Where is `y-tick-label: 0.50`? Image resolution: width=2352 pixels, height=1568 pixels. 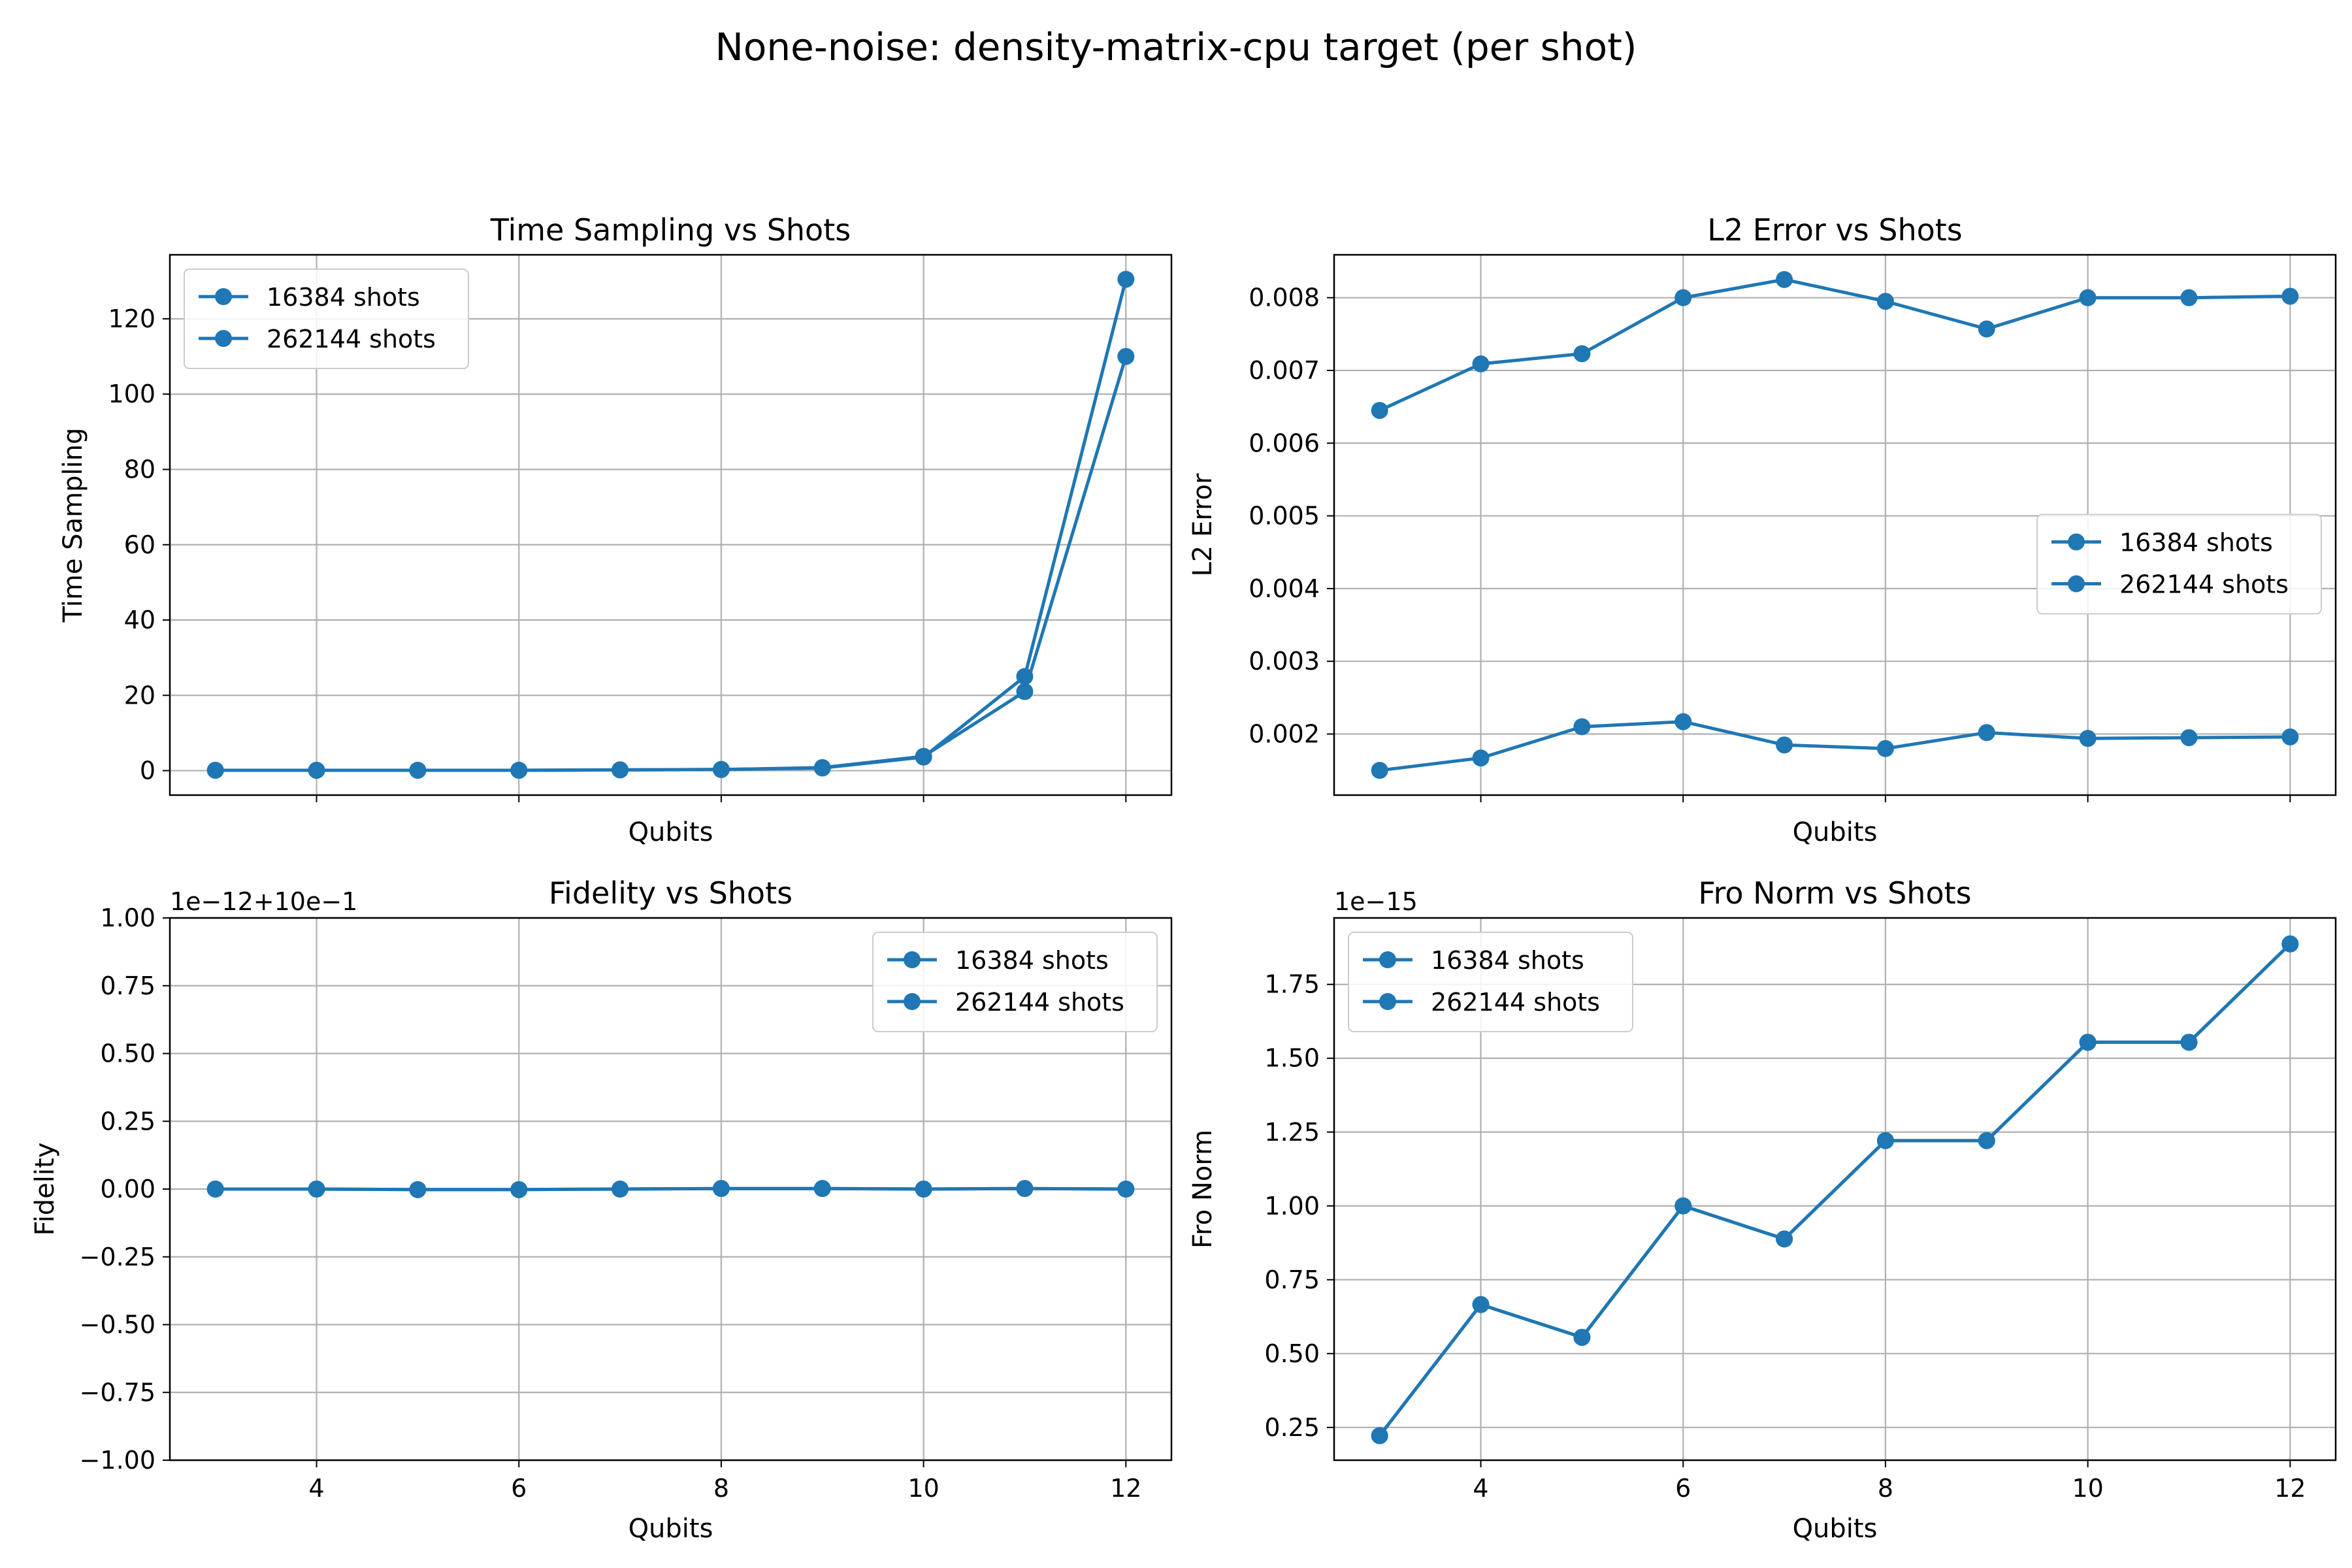
y-tick-label: 0.50 is located at coordinates (127, 1053).